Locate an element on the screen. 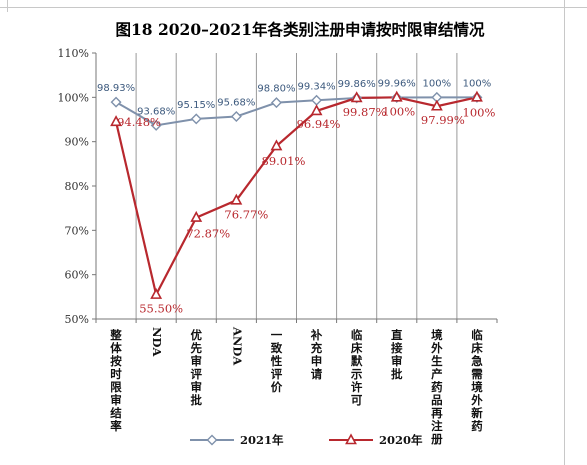  category-label: 临床默示许可 is located at coordinates (356, 367).